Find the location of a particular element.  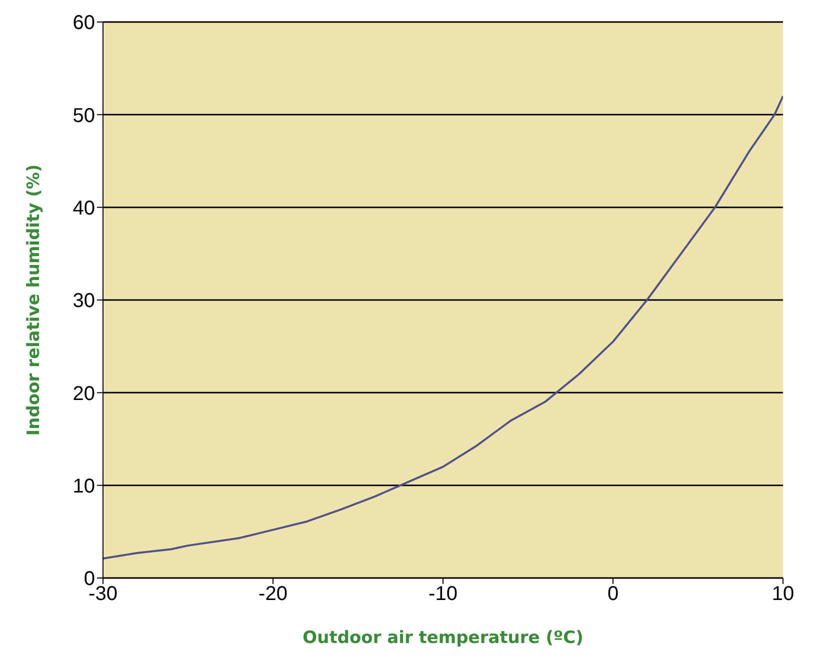

y-tick-label: 40 is located at coordinates (83, 208).